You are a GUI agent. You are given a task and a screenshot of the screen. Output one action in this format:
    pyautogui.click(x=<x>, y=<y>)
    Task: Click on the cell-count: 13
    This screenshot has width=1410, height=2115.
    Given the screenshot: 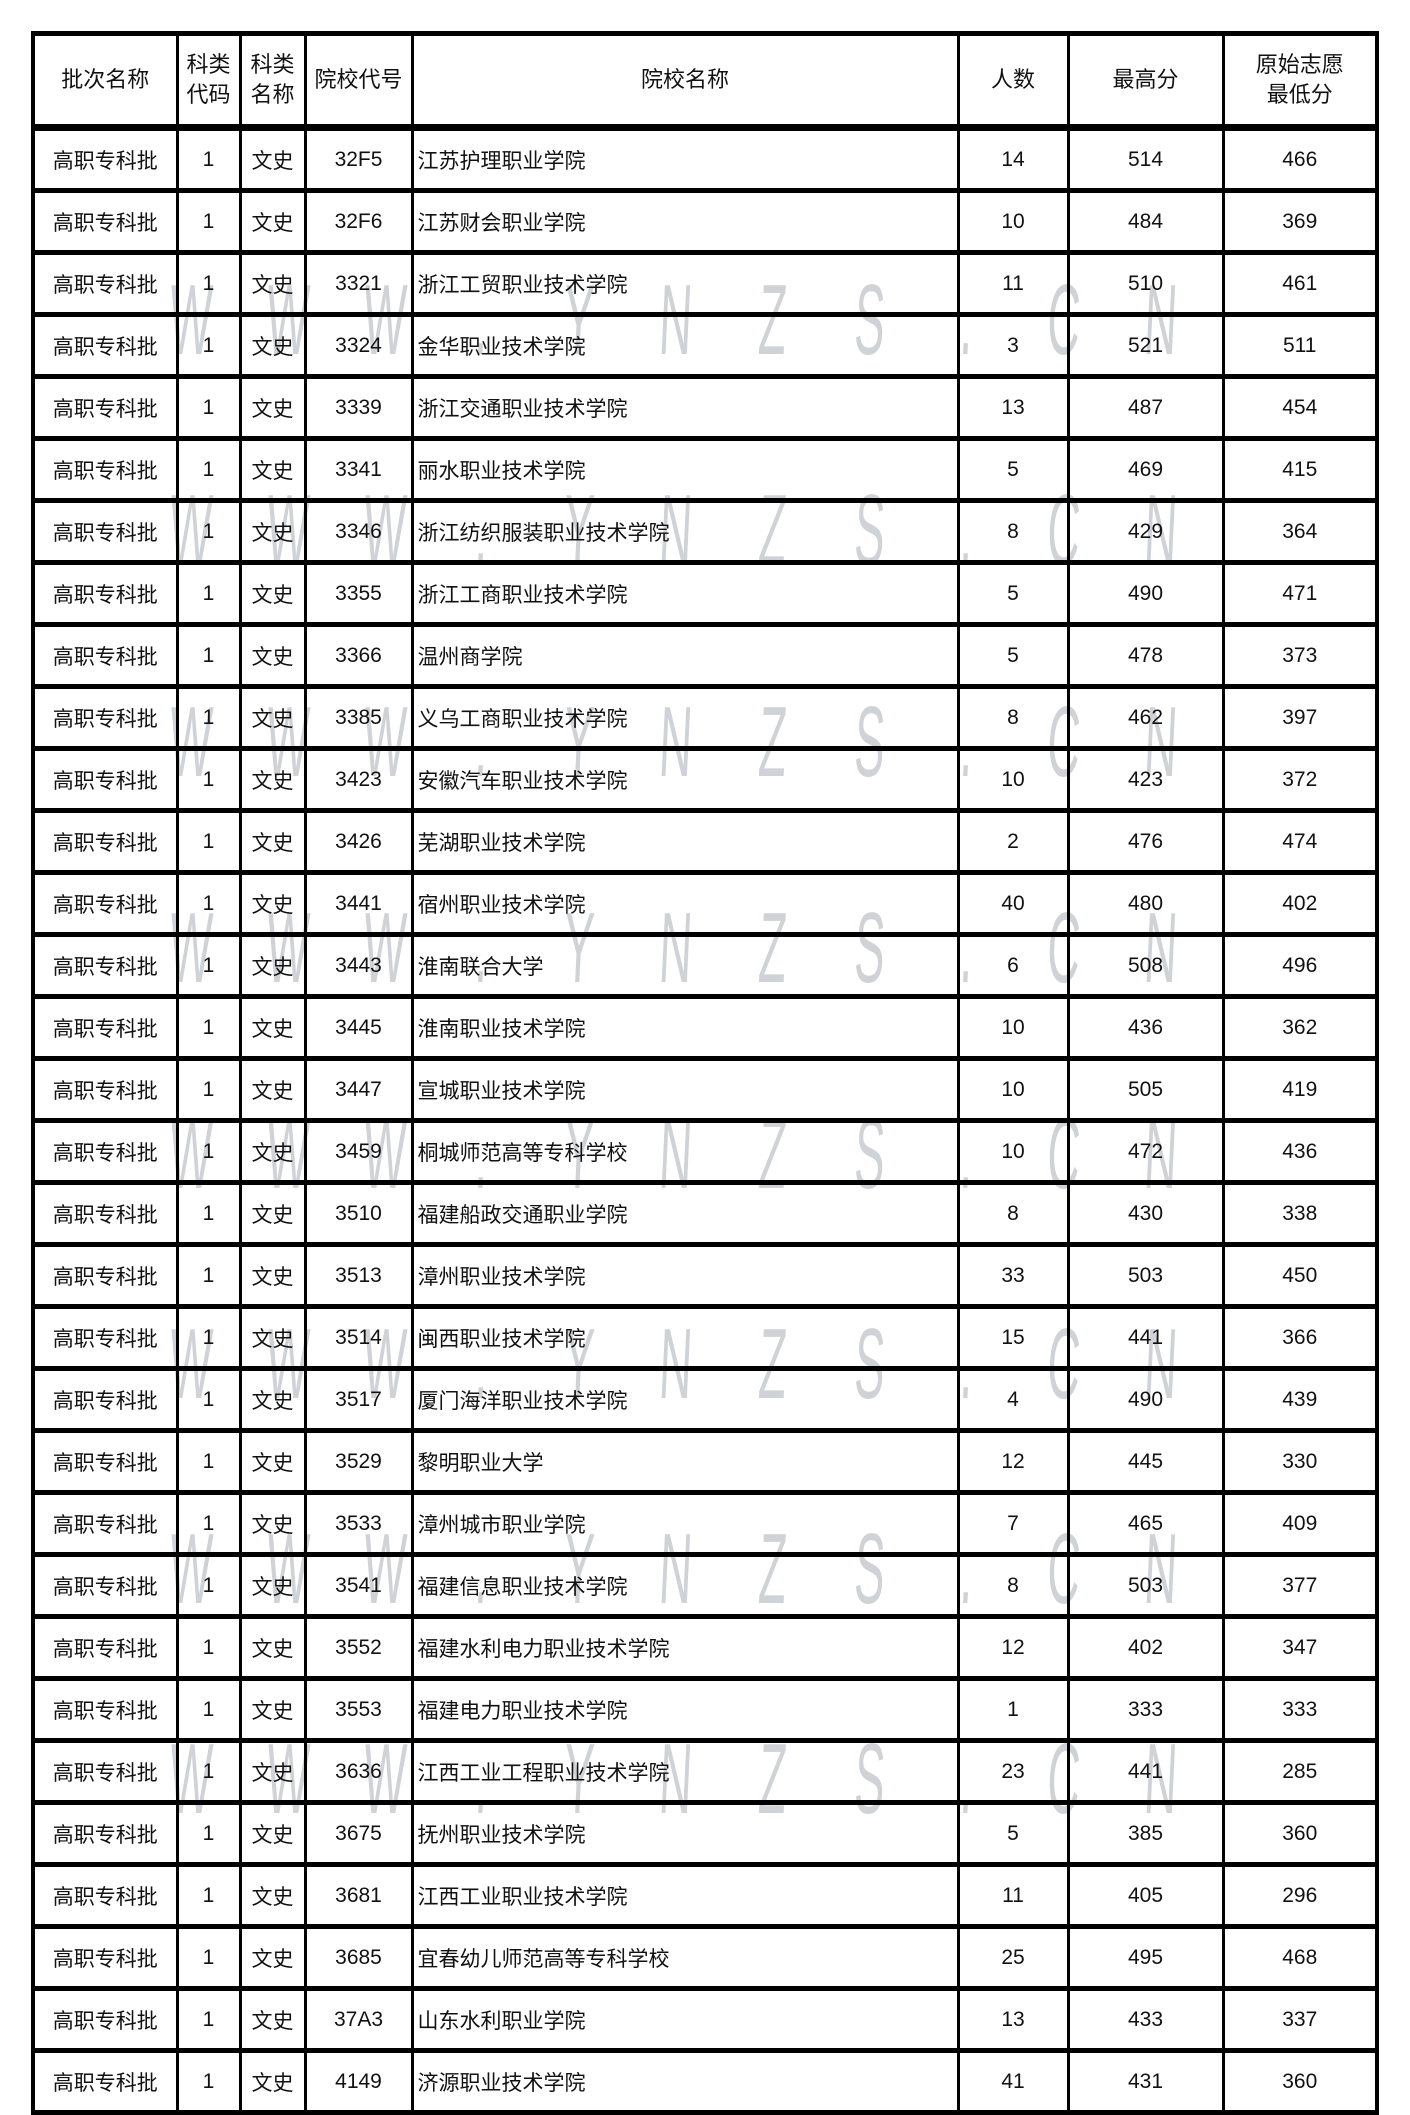 What is the action you would take?
    pyautogui.click(x=1013, y=2019)
    